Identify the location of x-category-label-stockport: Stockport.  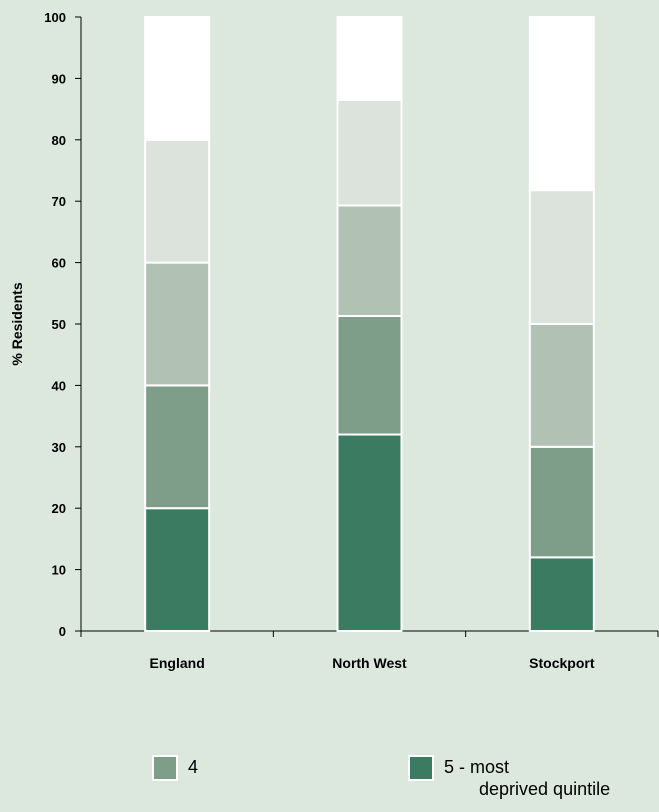
(562, 663).